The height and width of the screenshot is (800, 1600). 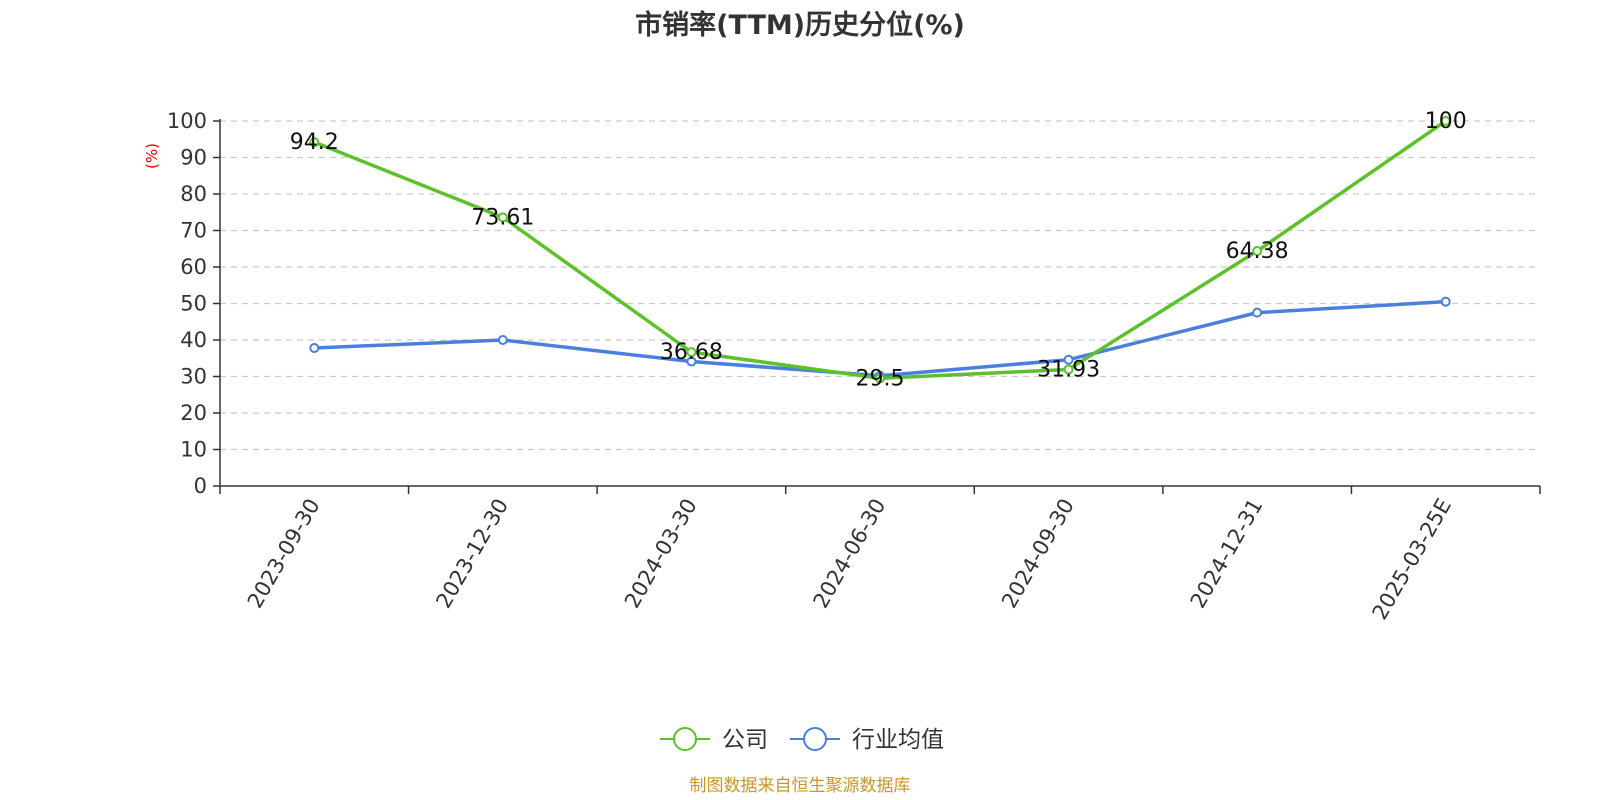 I want to click on x-tick-label: 2024-12-31, so click(x=1227, y=554).